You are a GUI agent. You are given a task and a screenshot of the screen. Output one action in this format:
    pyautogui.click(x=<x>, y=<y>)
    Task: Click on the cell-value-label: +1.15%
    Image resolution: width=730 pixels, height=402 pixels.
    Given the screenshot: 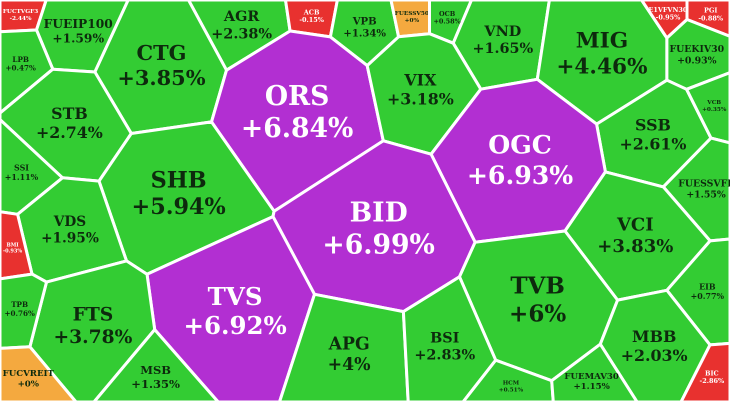 What is the action you would take?
    pyautogui.click(x=591, y=387)
    